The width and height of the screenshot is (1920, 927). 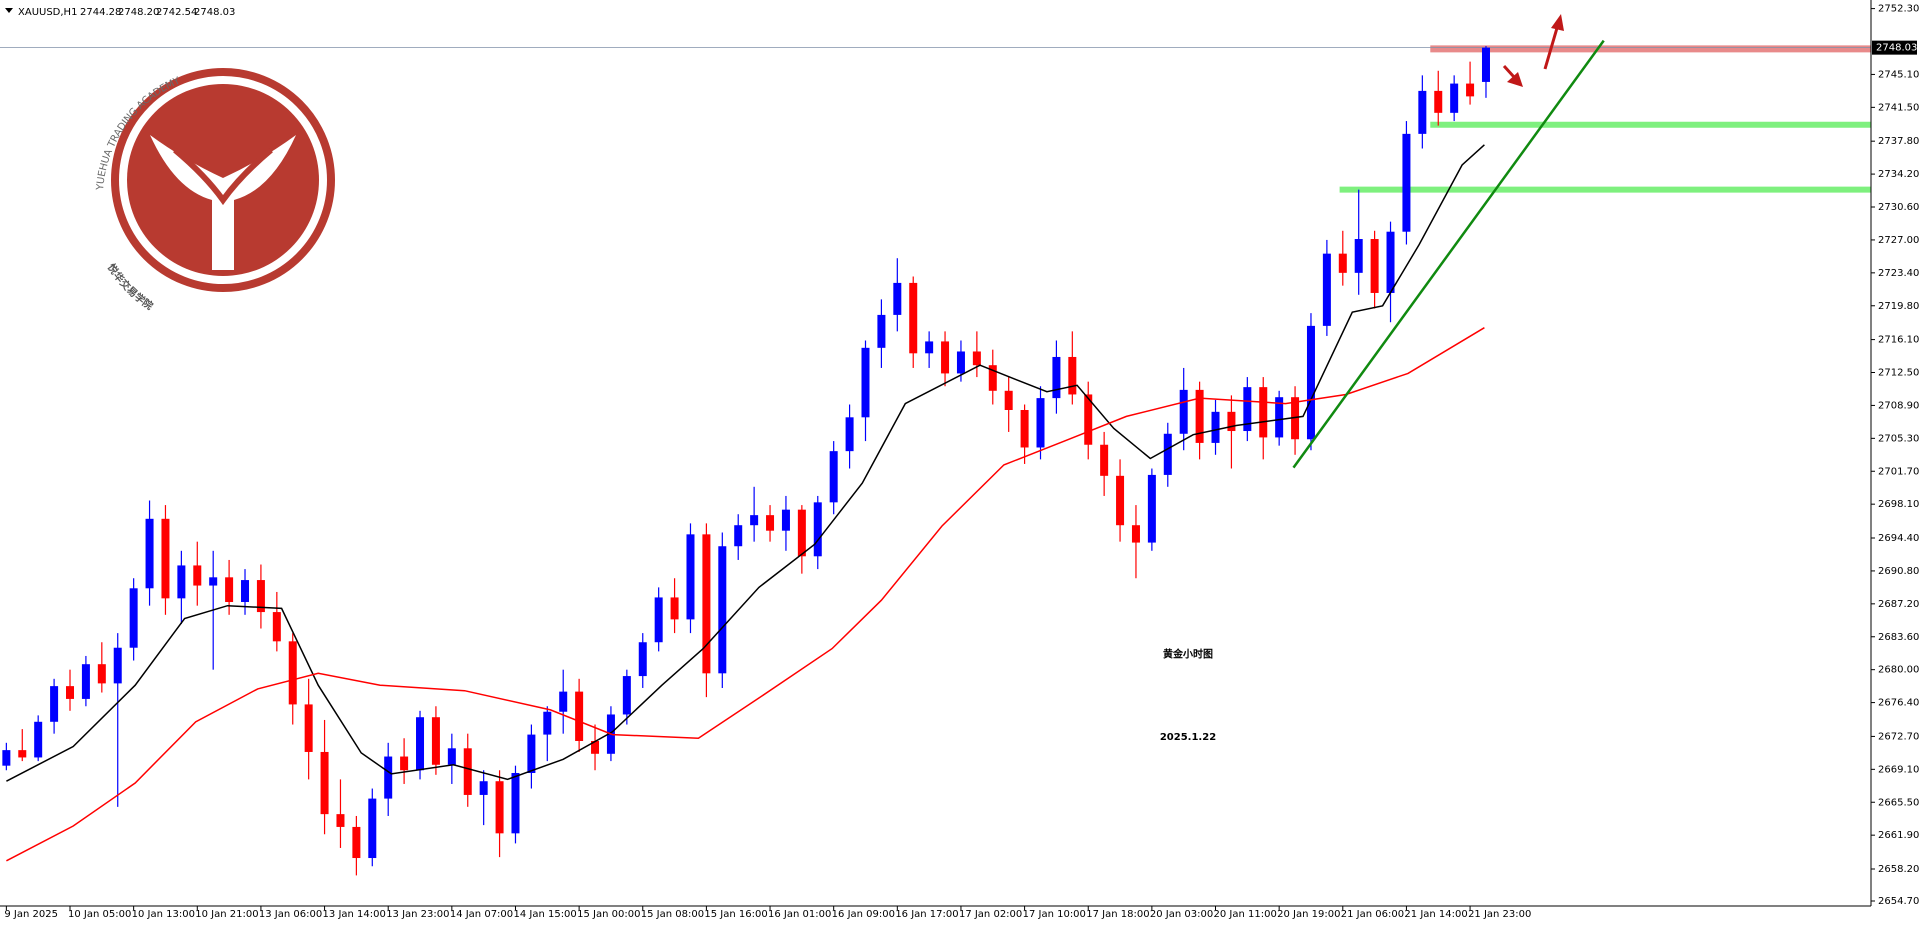 What do you see at coordinates (1898, 438) in the screenshot?
I see `y-tick-label: 2705.30` at bounding box center [1898, 438].